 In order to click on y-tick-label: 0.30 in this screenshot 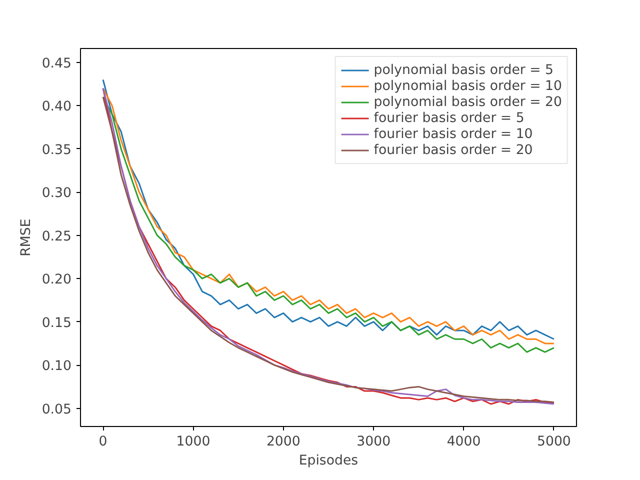, I will do `click(57, 194)`.